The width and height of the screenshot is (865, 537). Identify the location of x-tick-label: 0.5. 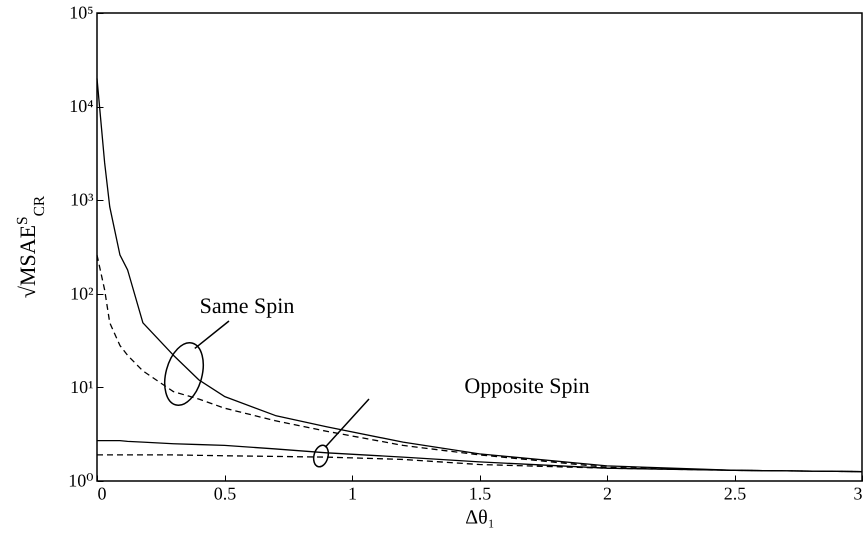
(225, 494).